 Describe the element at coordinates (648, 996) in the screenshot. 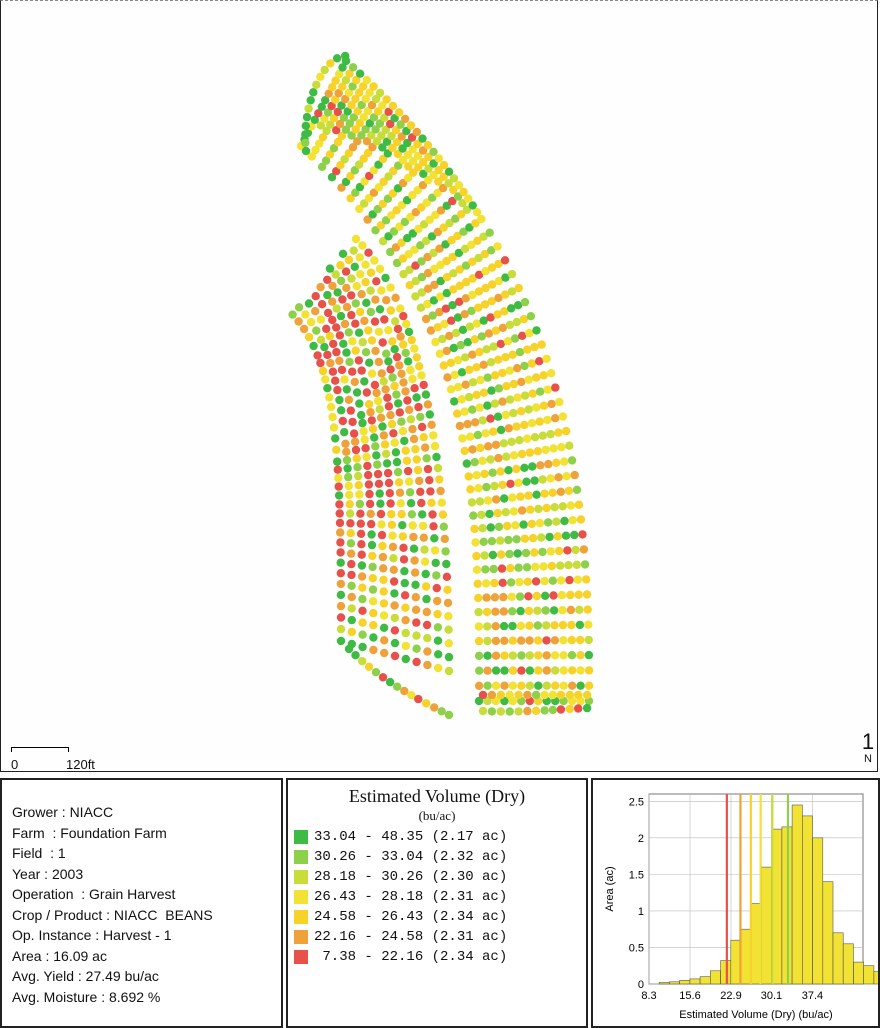

I see `x-tick-label: 8.3` at that location.